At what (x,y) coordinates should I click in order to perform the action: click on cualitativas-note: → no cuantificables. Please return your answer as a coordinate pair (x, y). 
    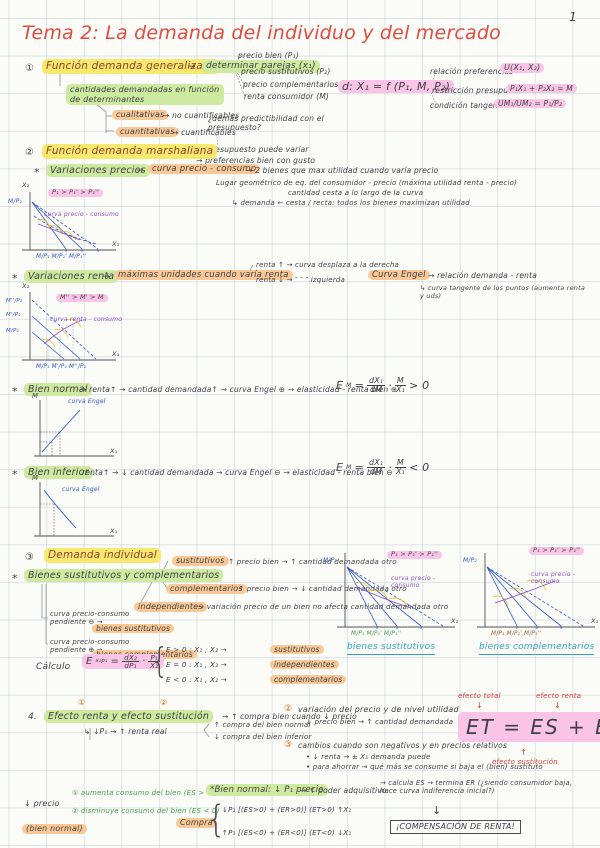
    Looking at the image, I should click on (201, 115).